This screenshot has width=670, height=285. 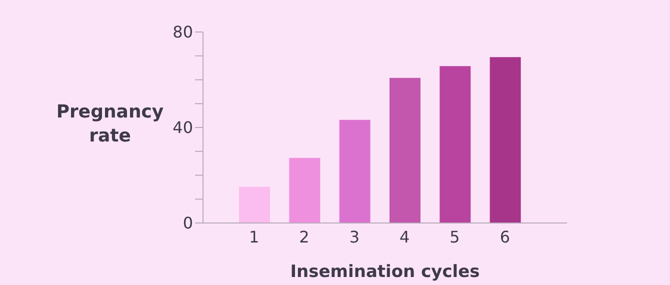 What do you see at coordinates (182, 128) in the screenshot?
I see `y-tick-label: 40` at bounding box center [182, 128].